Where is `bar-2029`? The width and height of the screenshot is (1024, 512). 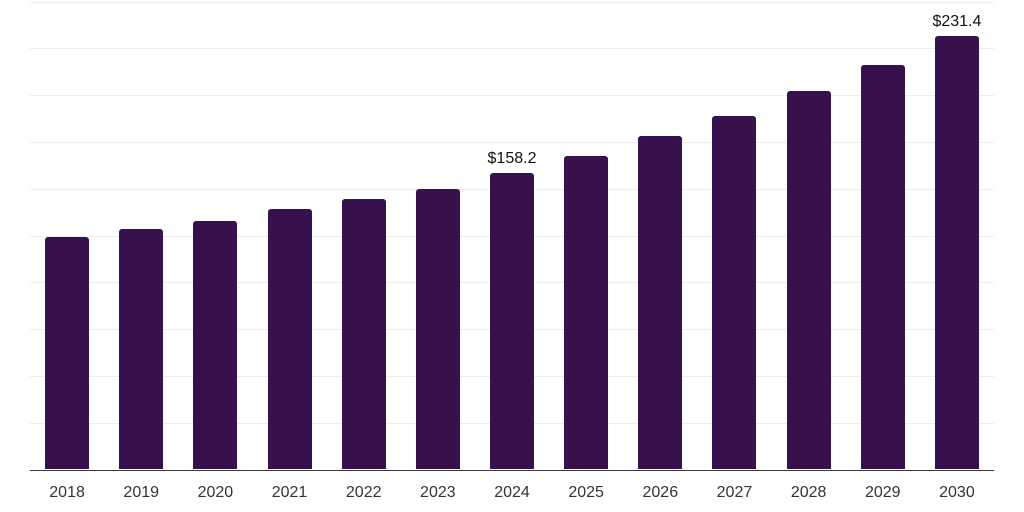
bar-2029 is located at coordinates (882, 267).